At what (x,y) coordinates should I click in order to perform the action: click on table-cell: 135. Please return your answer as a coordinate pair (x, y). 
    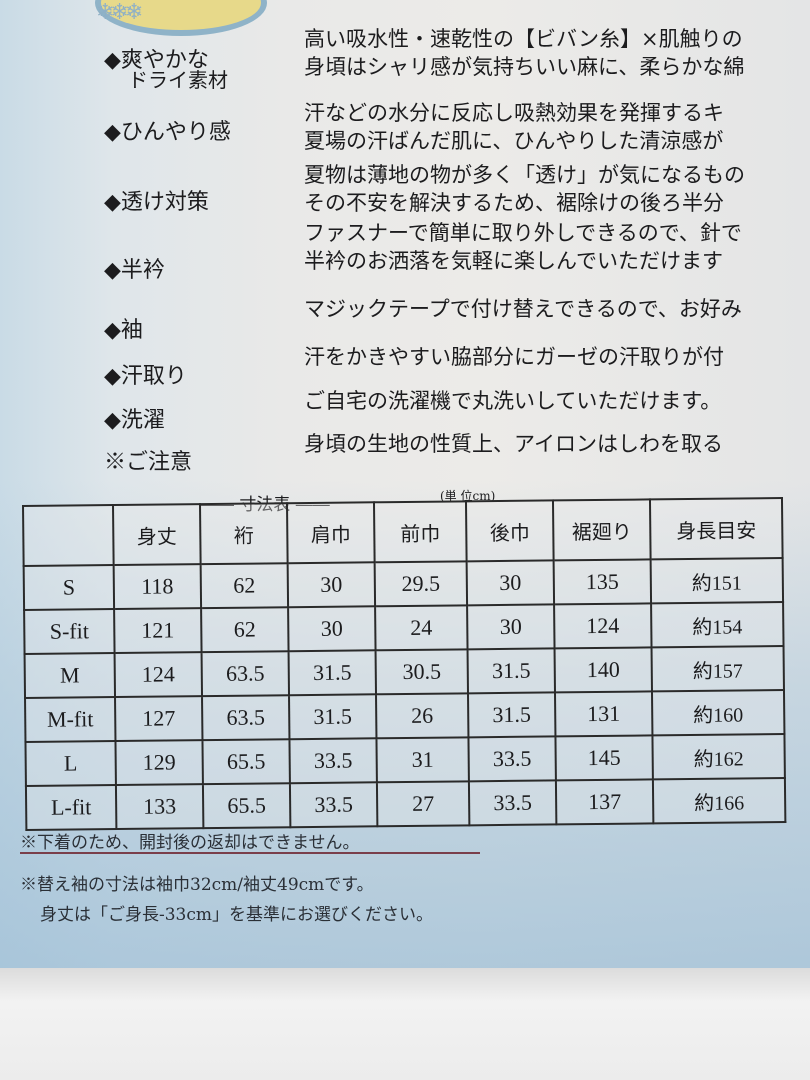
    Looking at the image, I should click on (602, 582).